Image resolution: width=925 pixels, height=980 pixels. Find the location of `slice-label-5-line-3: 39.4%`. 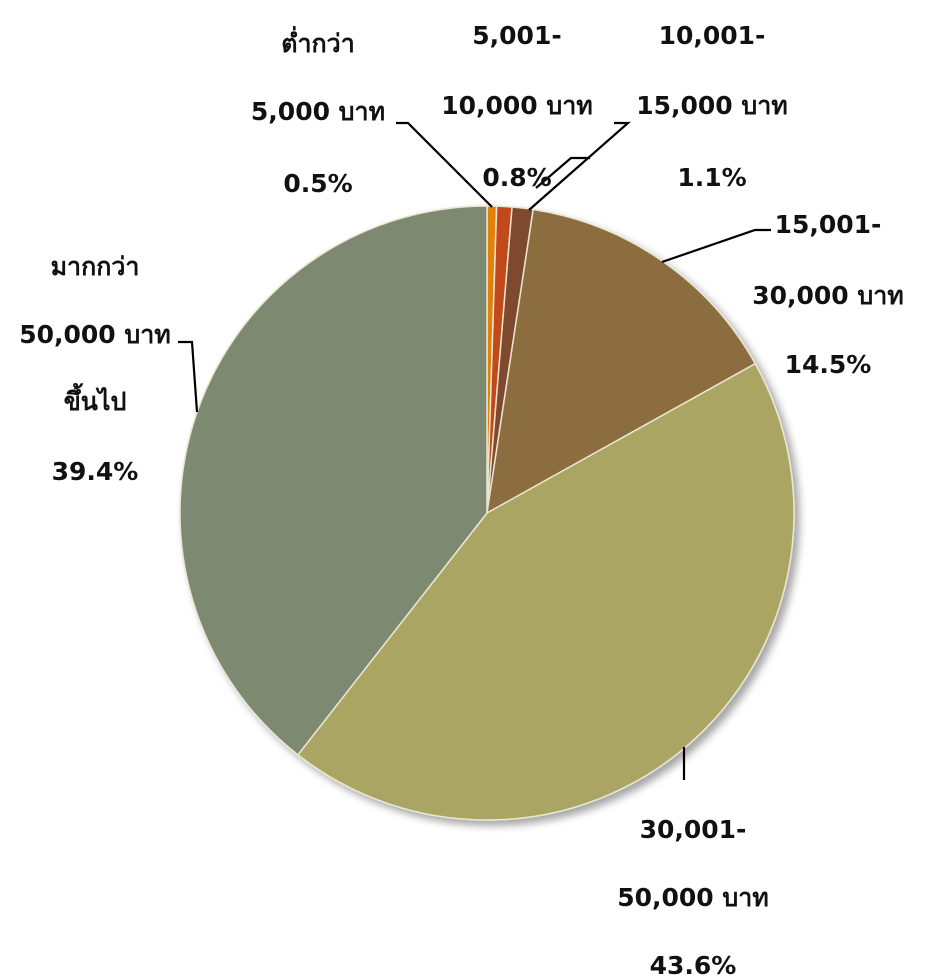

slice-label-5-line-3: 39.4% is located at coordinates (95, 471).